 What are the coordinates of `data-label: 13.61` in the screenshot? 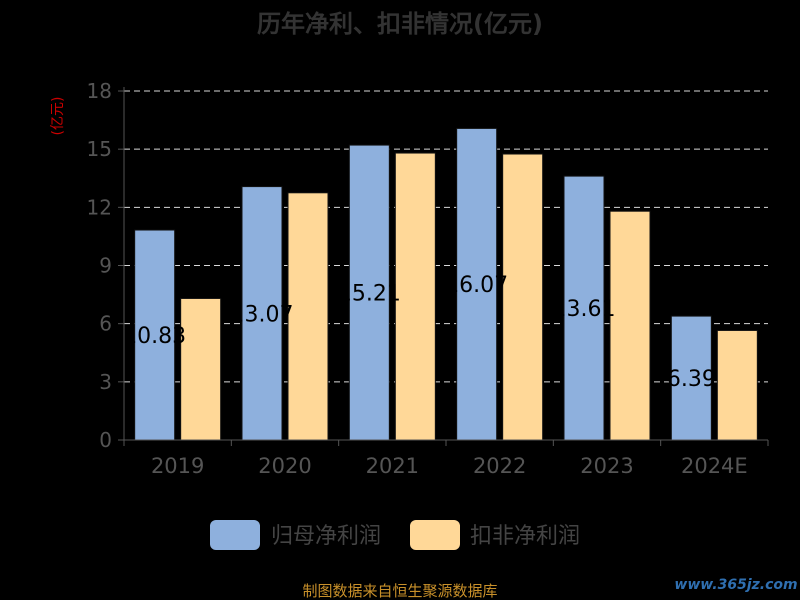 It's located at (584, 309).